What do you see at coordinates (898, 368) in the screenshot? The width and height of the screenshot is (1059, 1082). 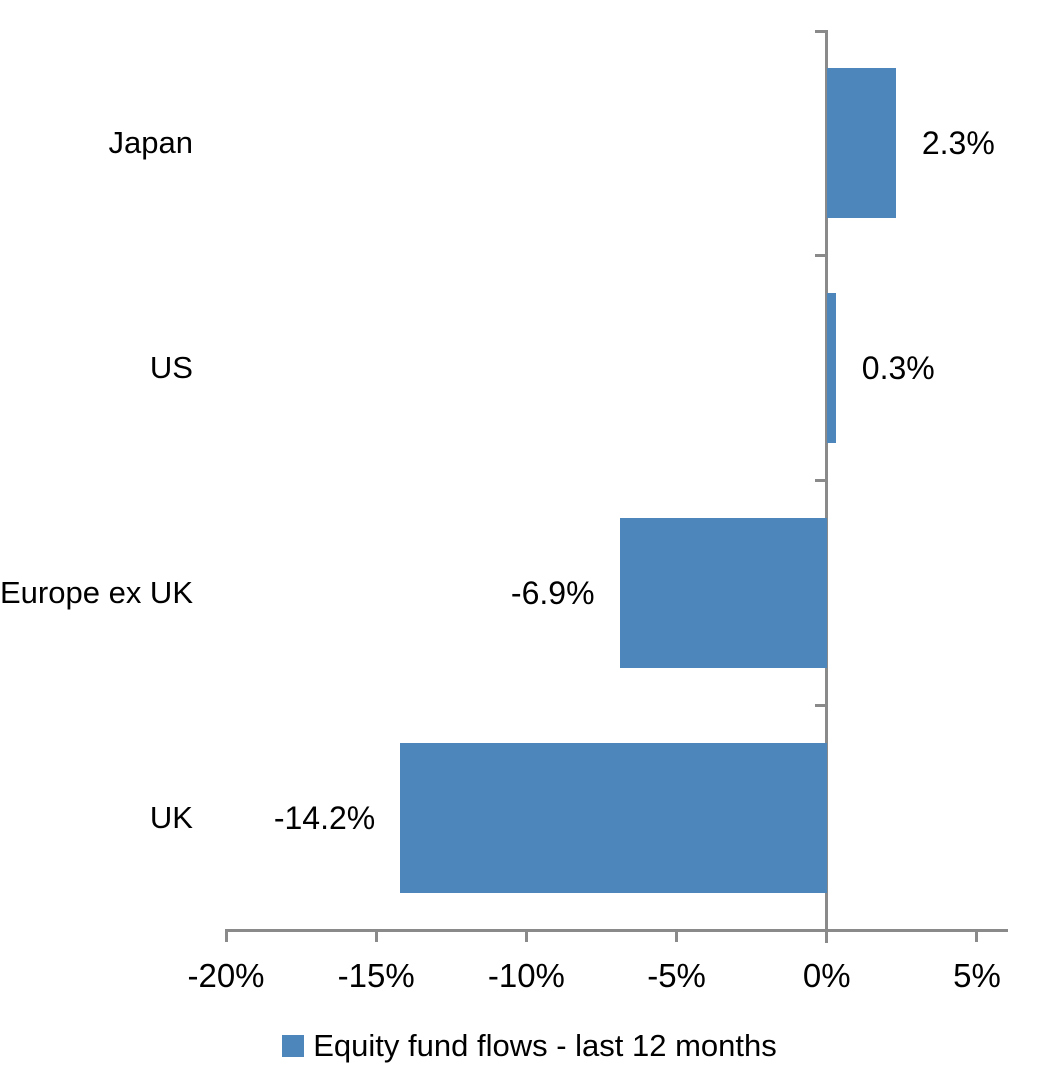 I see `data-label-us: 0.3%` at bounding box center [898, 368].